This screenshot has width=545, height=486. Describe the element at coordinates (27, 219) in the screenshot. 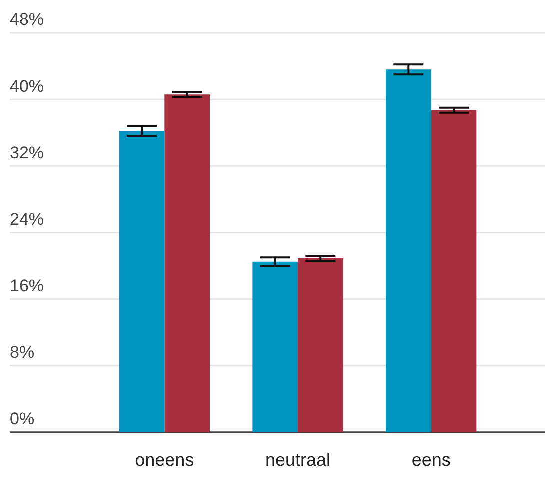

I see `y-tick-label: 24%` at that location.